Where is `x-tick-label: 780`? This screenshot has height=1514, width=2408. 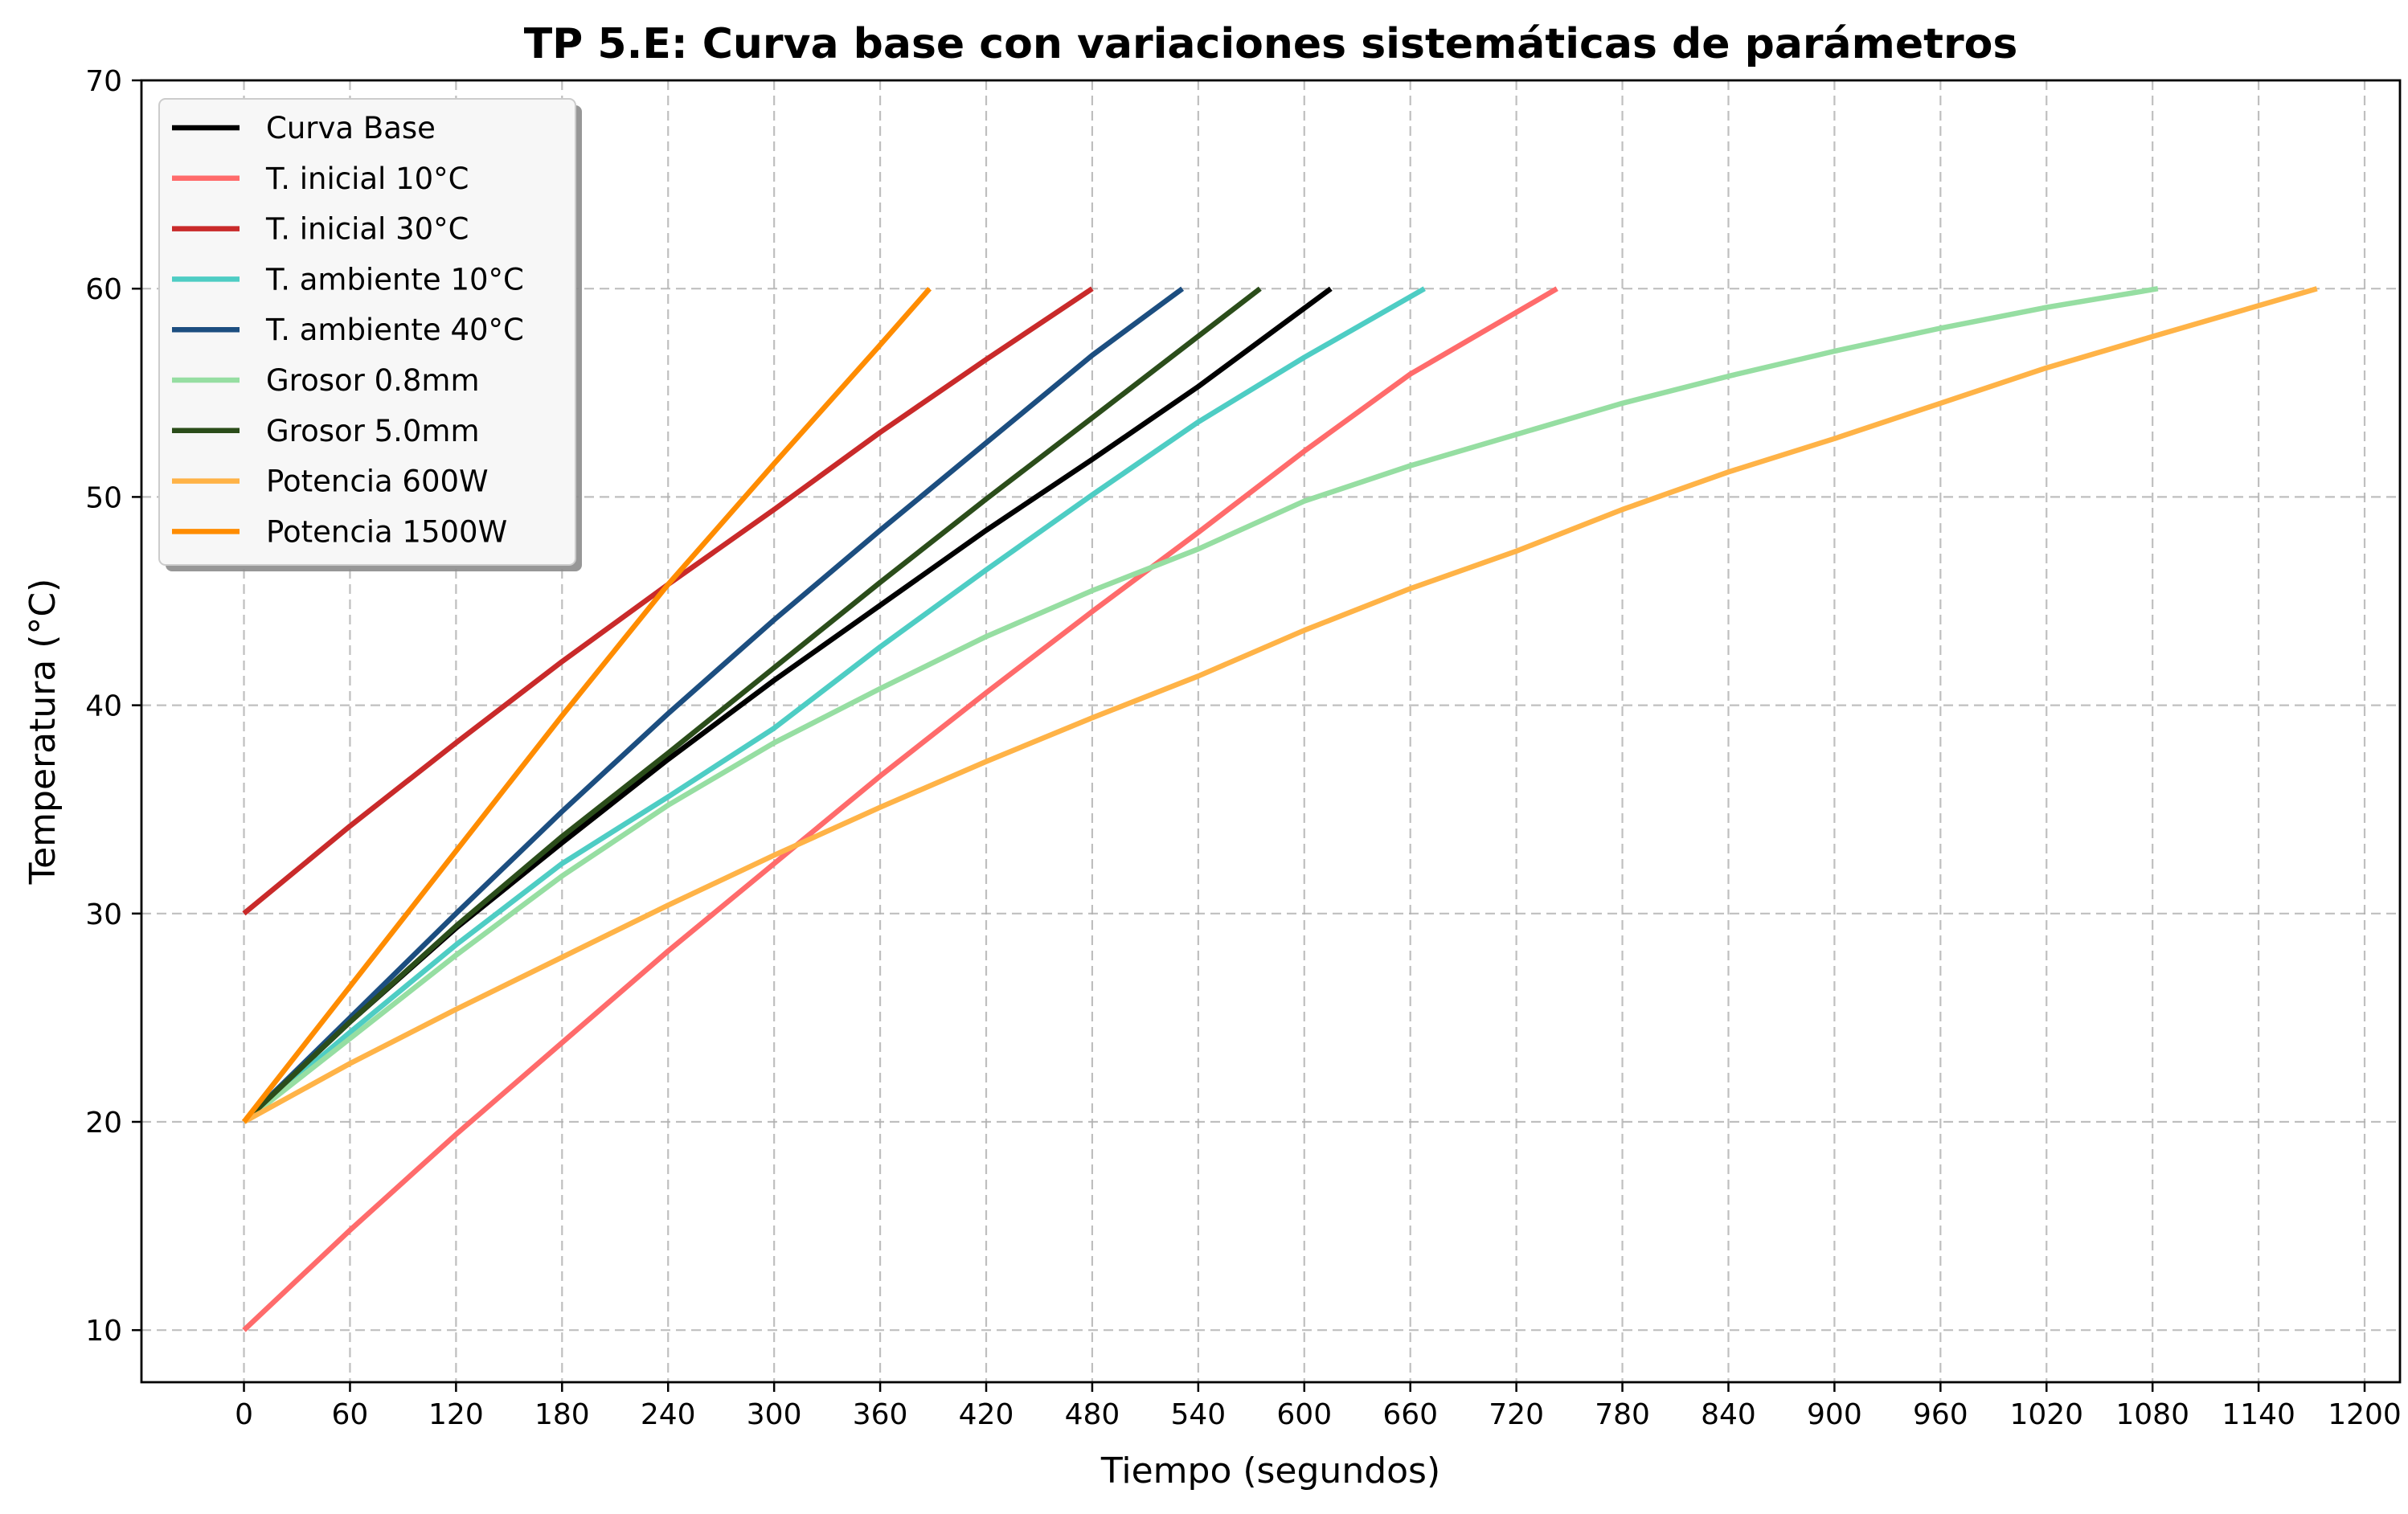 x-tick-label: 780 is located at coordinates (1622, 1414).